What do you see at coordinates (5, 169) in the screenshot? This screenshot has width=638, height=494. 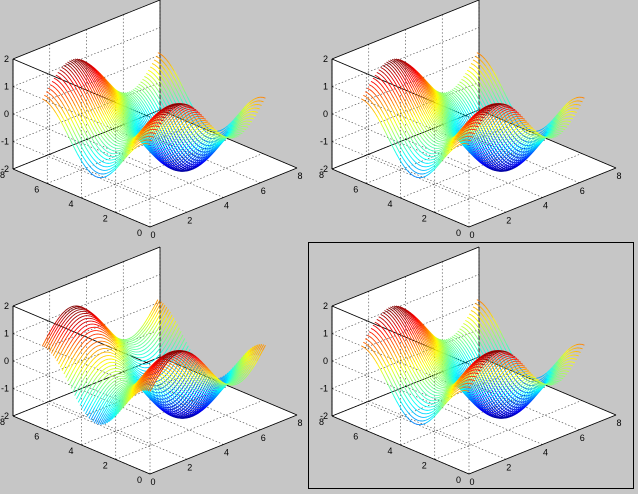 I see `z-tick-label: -2` at bounding box center [5, 169].